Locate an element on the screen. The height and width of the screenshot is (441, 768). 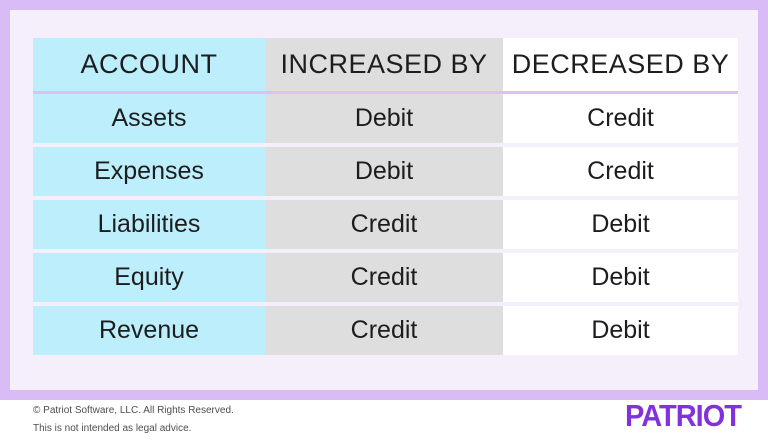
table-row-expenses: Expenses Debit Credit is located at coordinates (385, 171).